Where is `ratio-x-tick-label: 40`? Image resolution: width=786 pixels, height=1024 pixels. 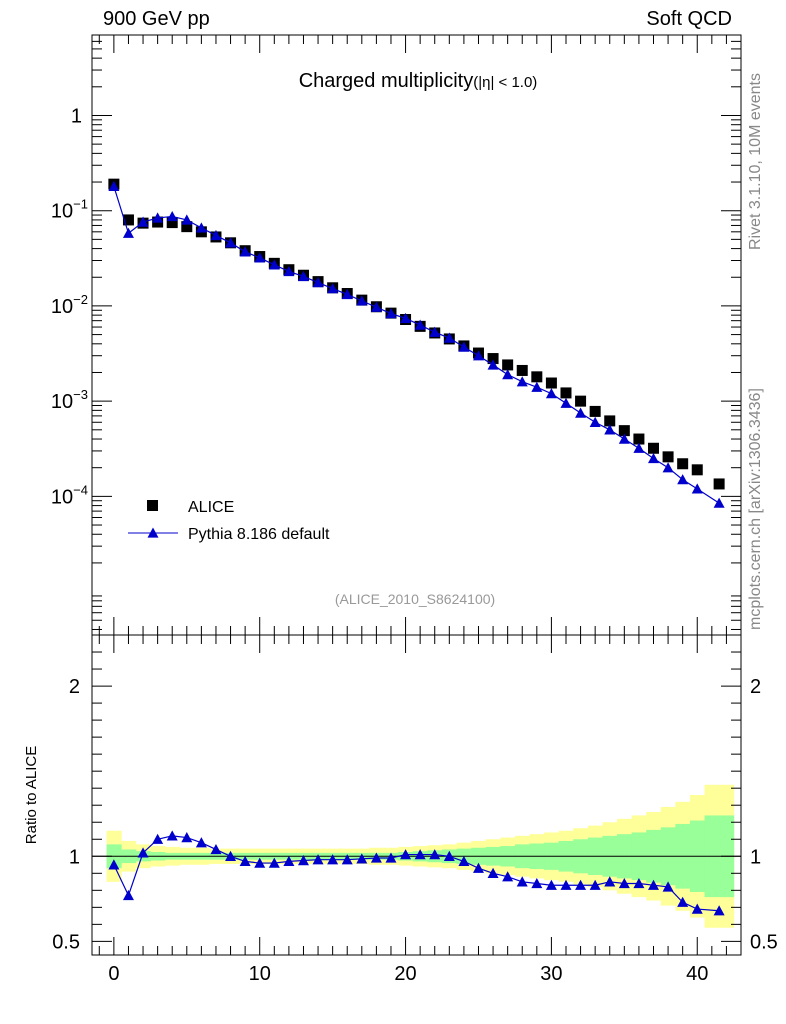 ratio-x-tick-label: 40 is located at coordinates (697, 974).